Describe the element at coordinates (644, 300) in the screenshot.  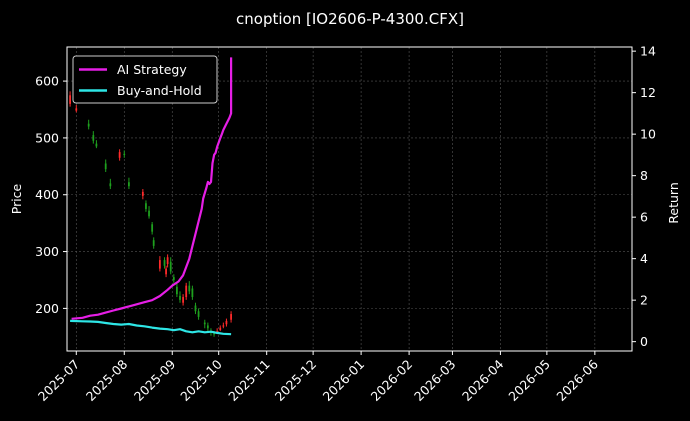
I see `y-right-tick-label: 2` at that location.